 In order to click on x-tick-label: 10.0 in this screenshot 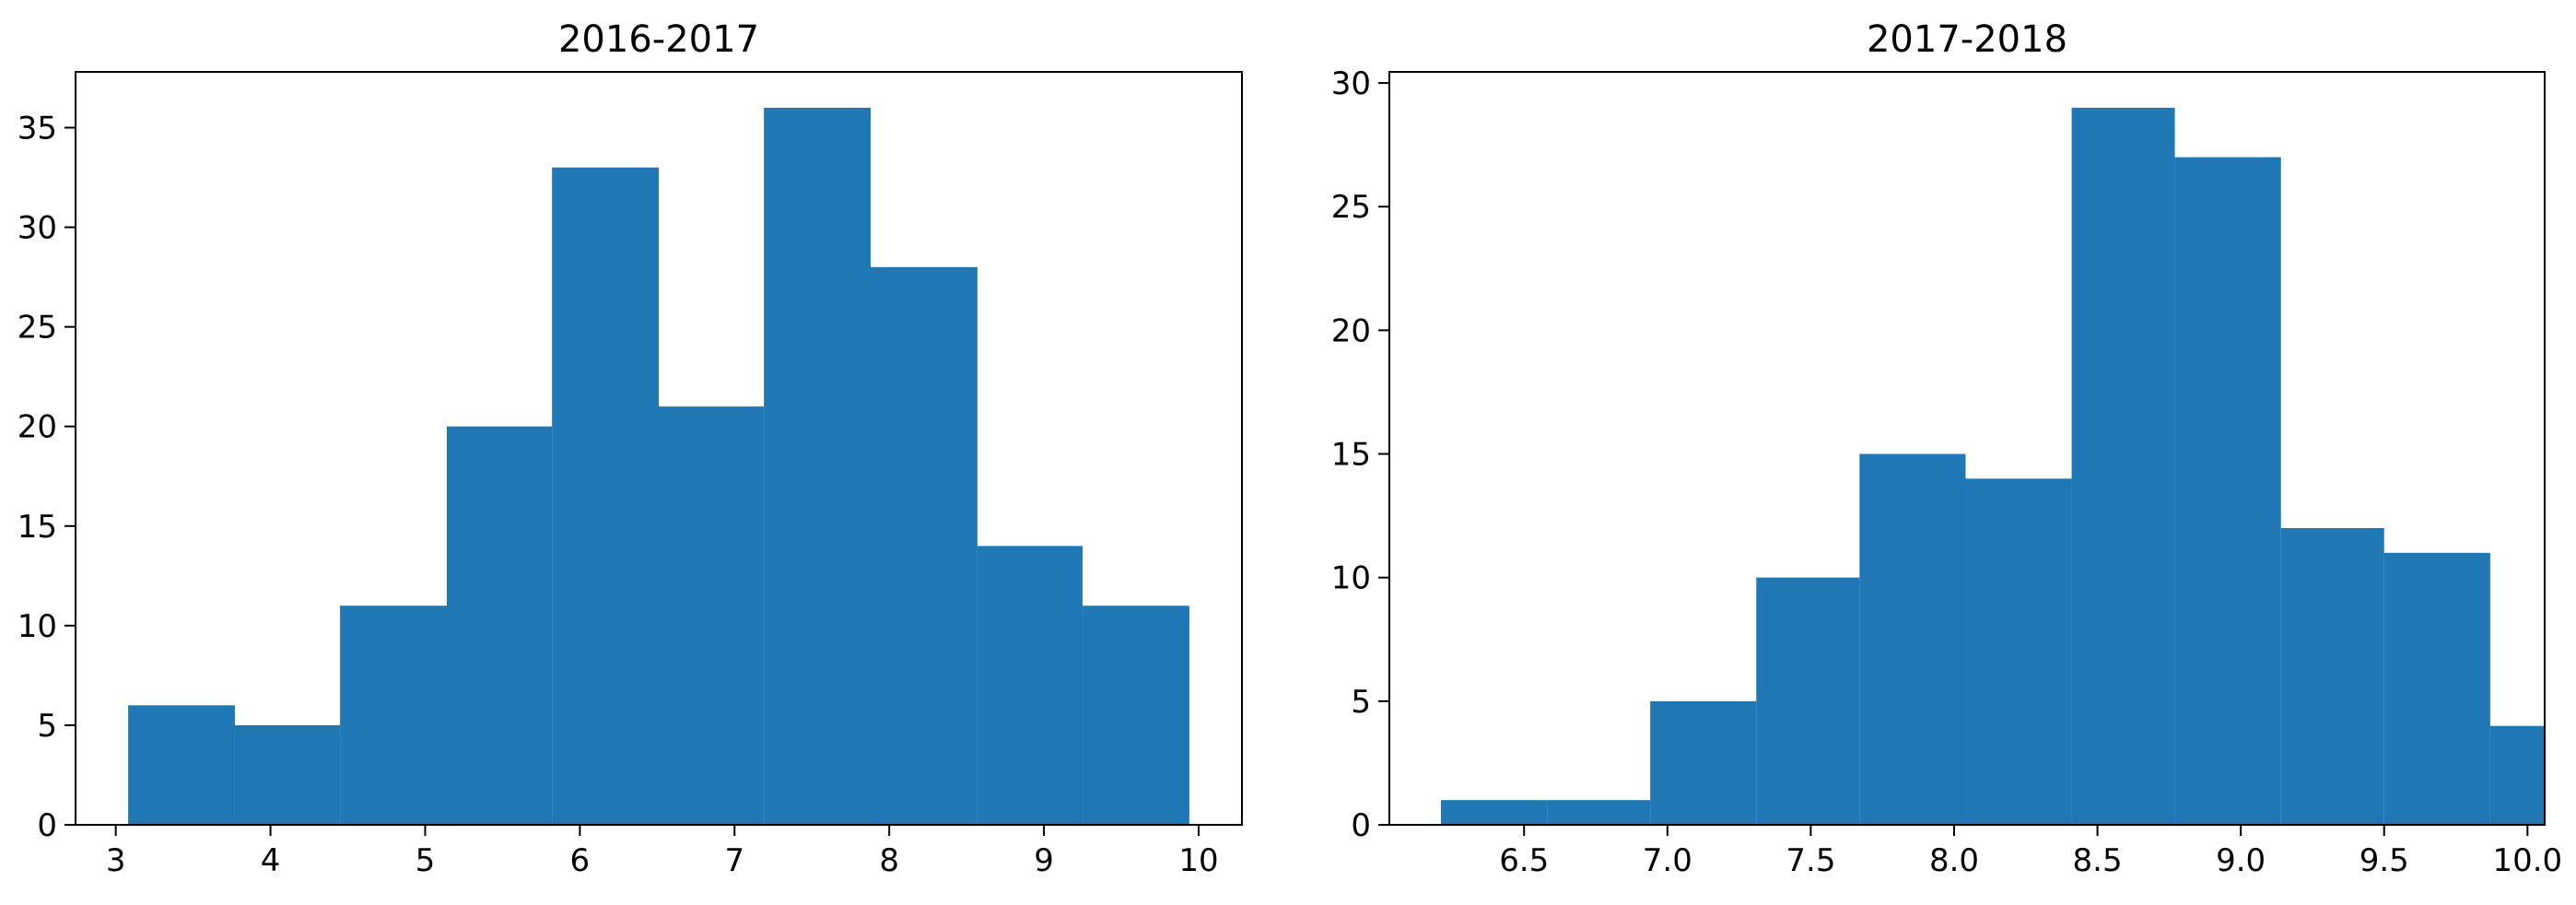, I will do `click(2527, 860)`.